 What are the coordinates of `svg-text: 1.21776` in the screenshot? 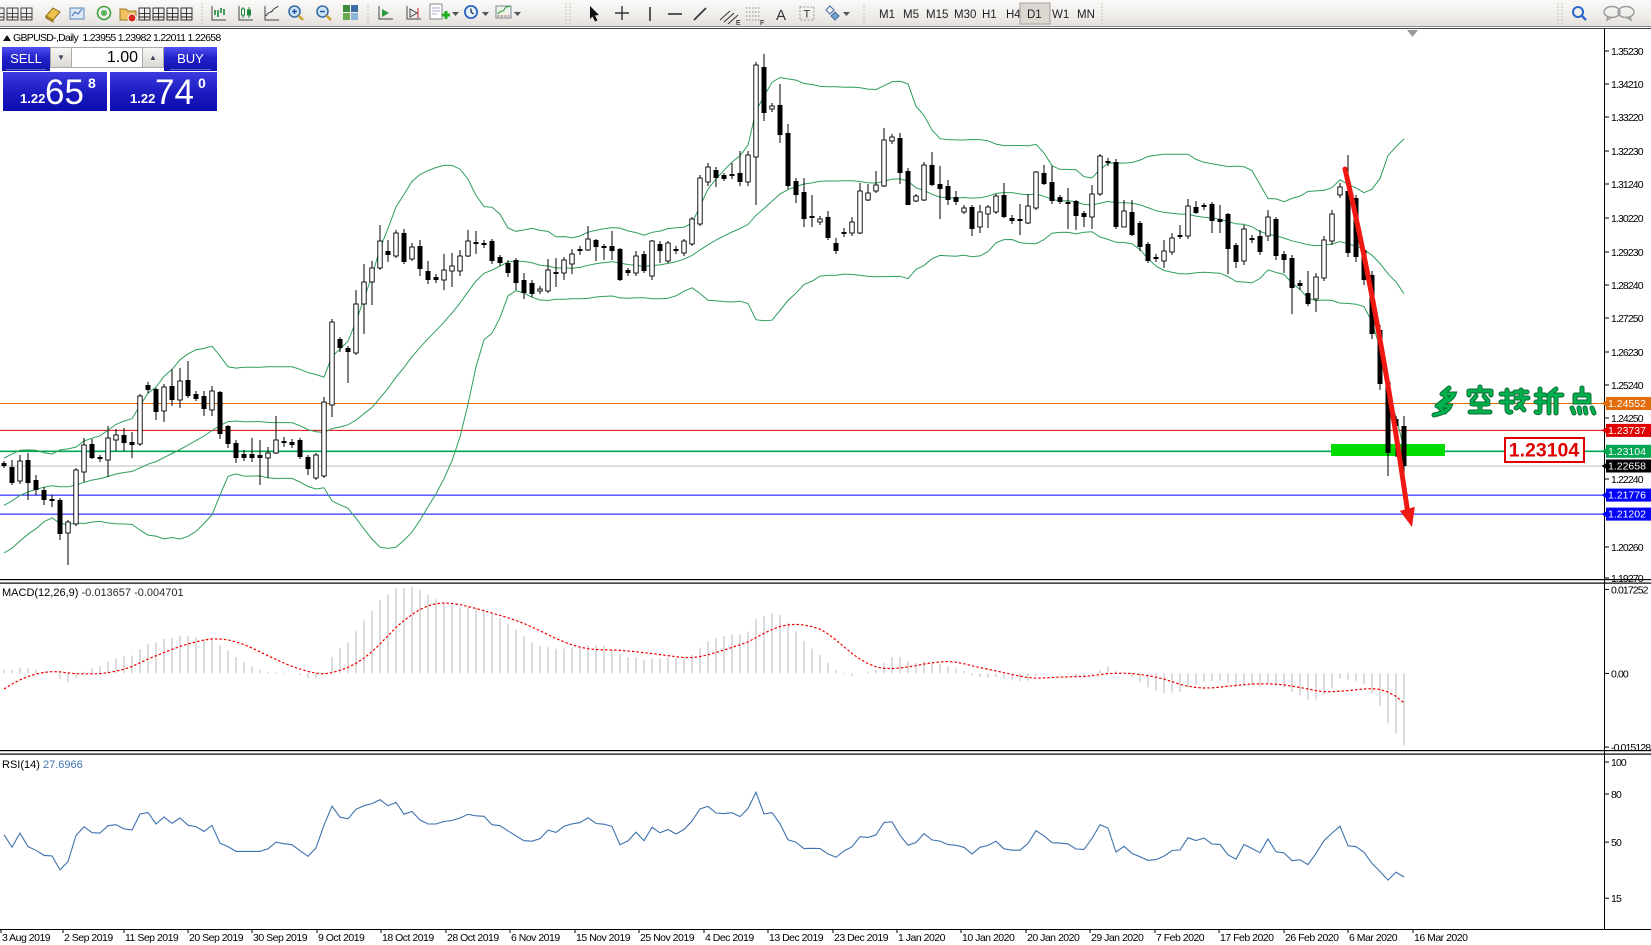 It's located at (1627, 496).